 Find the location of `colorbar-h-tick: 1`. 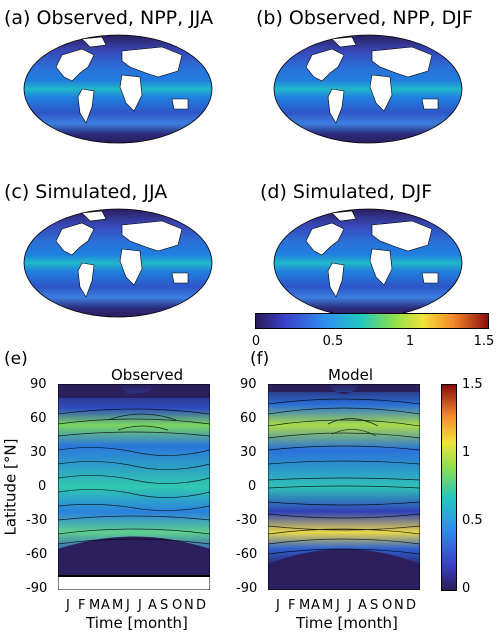

colorbar-h-tick: 1 is located at coordinates (410, 341).